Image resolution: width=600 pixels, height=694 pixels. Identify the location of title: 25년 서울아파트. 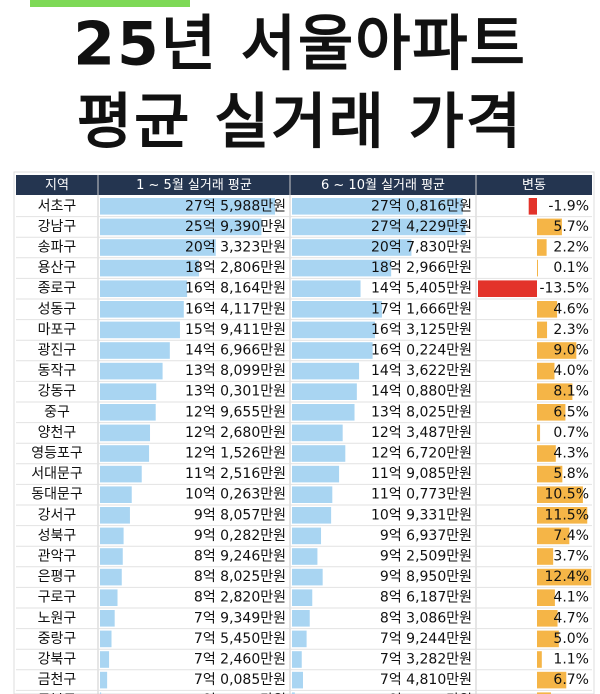
(300, 45).